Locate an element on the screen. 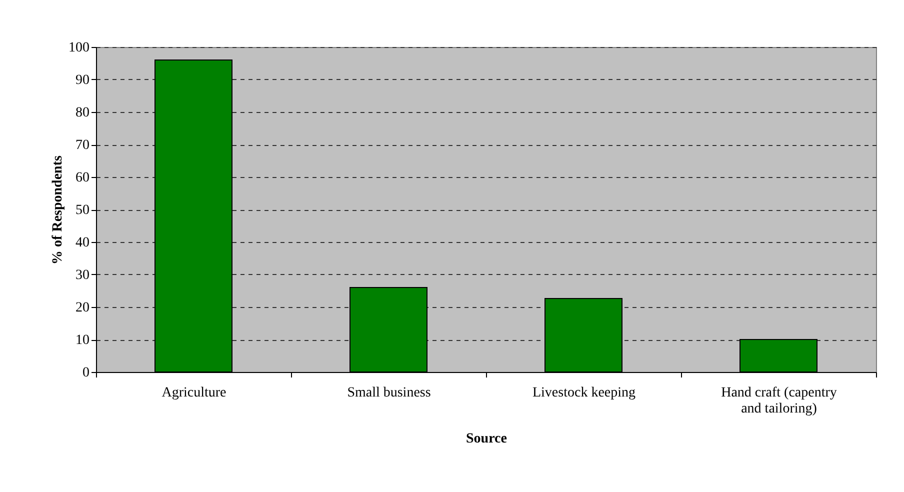 This screenshot has width=904, height=492. y-tick-label: 0 is located at coordinates (86, 373).